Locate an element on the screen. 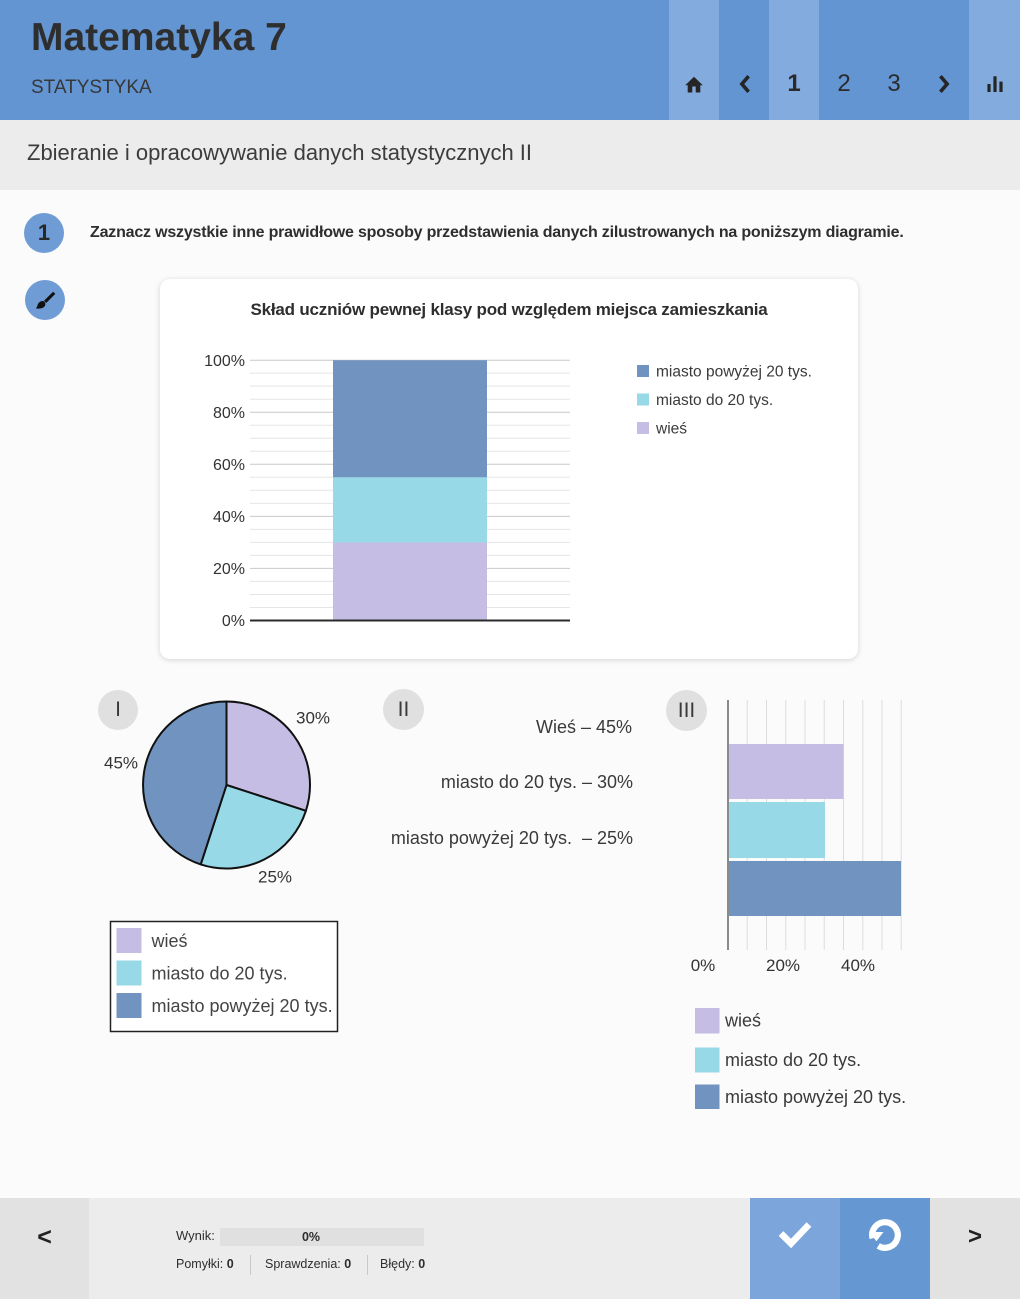  svg-text: 45% is located at coordinates (121, 763).